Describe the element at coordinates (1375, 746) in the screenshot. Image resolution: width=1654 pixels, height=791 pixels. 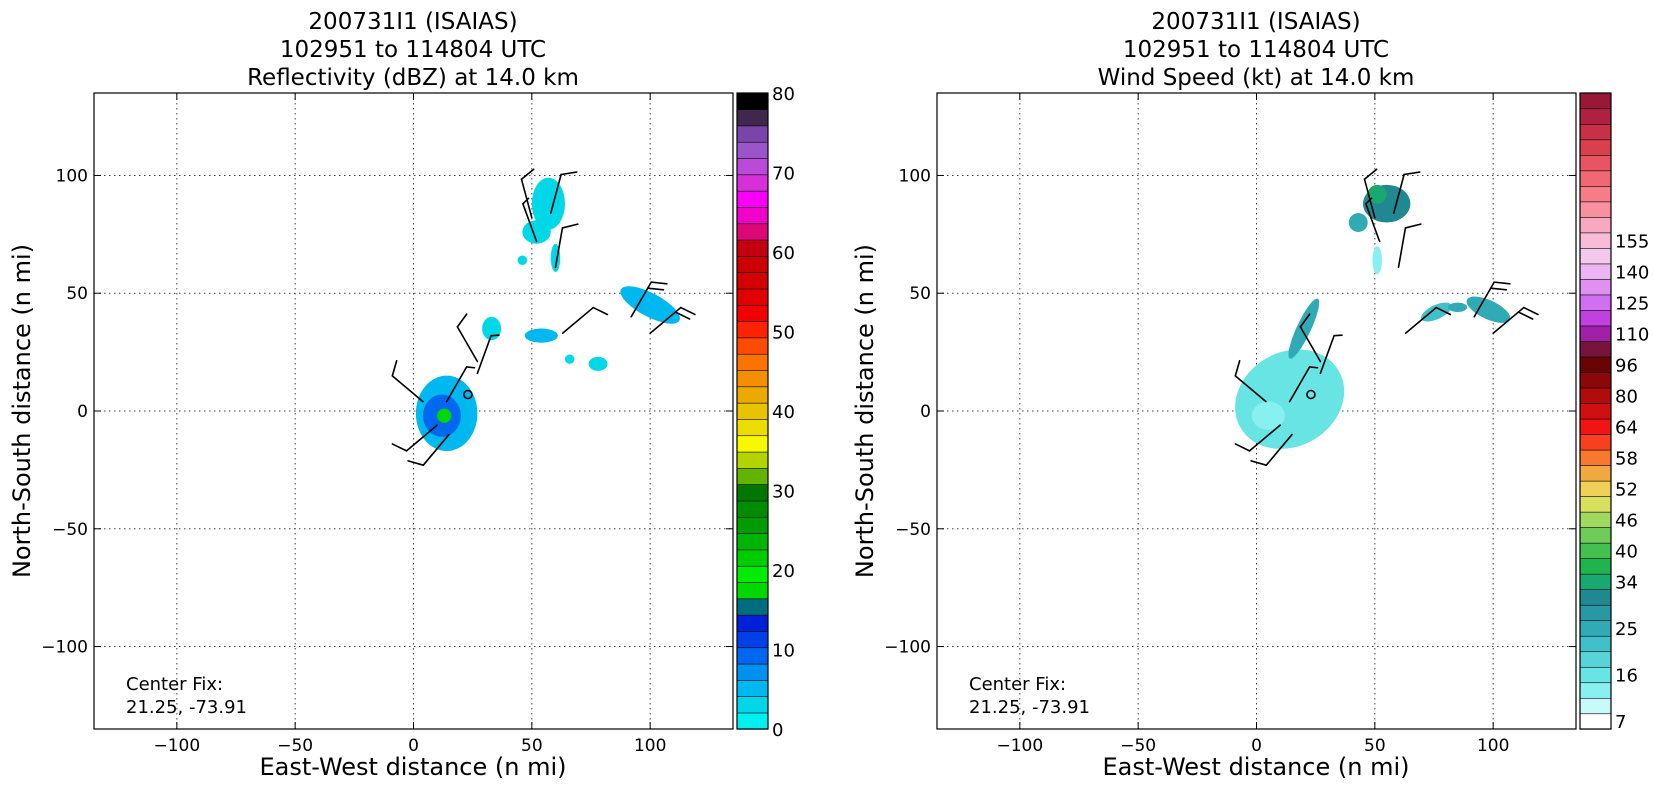
I see `x-tick-label: 50` at that location.